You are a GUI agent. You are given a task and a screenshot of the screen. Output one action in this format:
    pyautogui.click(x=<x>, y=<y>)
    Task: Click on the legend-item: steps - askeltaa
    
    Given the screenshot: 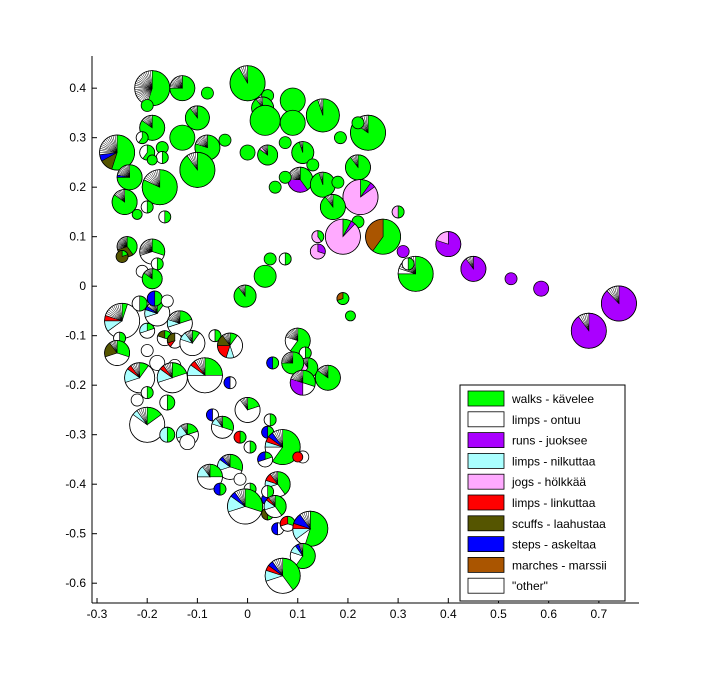 What is the action you would take?
    pyautogui.click(x=531, y=544)
    